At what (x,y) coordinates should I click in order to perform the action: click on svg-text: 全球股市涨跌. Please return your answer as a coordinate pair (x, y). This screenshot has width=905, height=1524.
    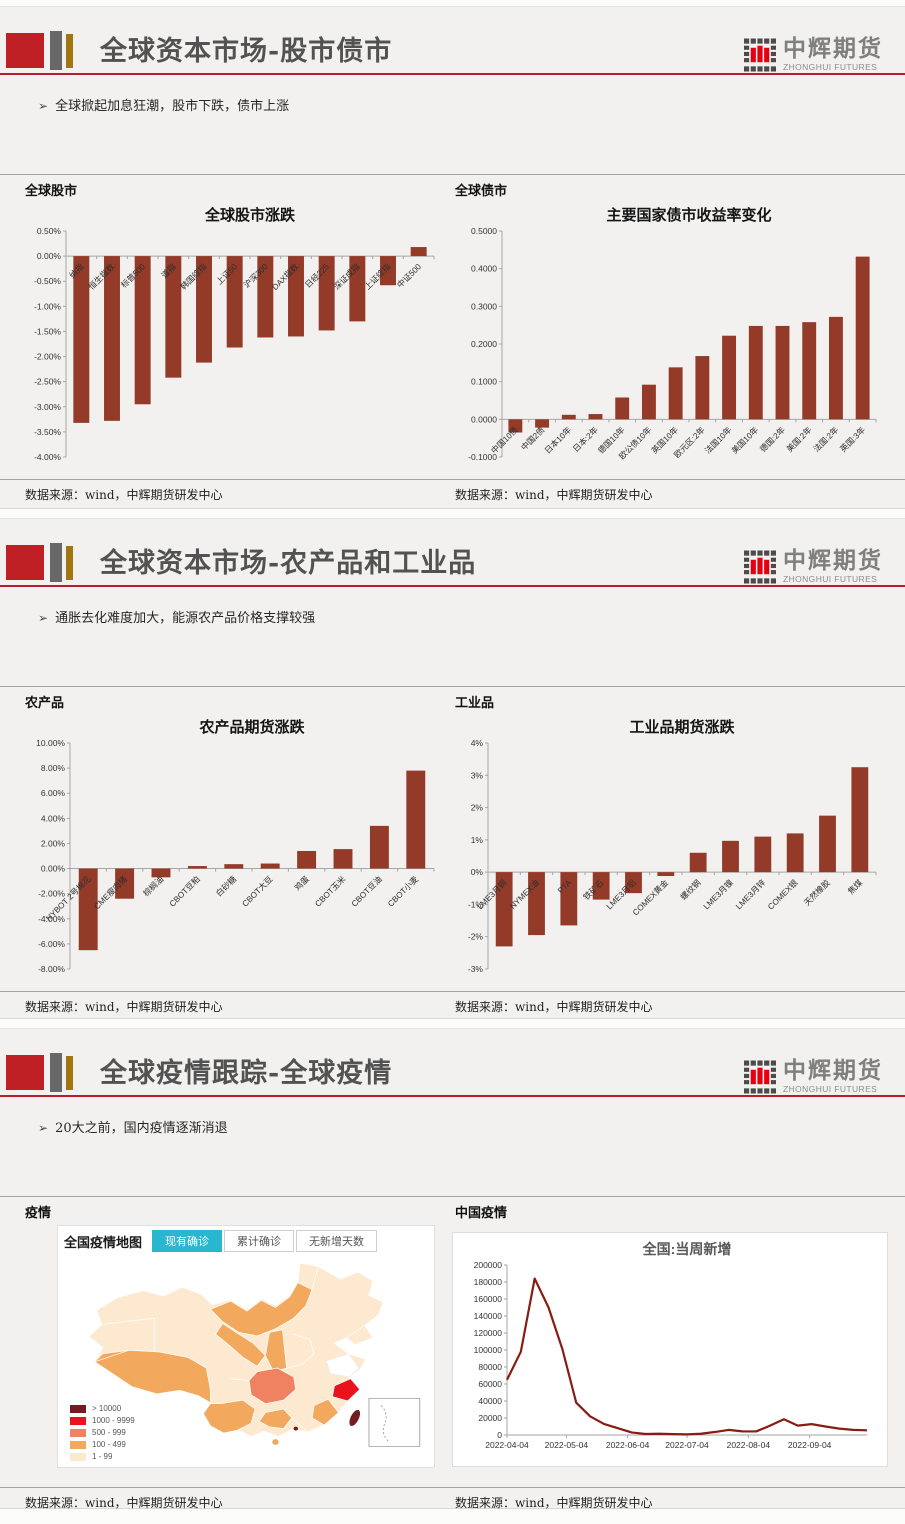
    Looking at the image, I should click on (250, 215).